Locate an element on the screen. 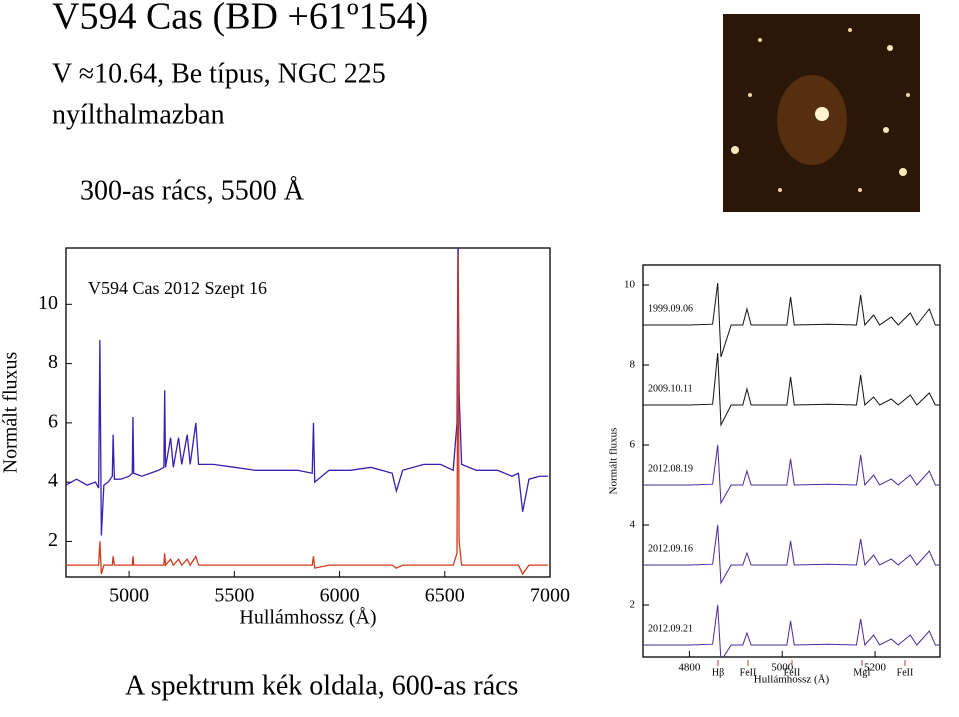  slide-title: V594 Cas (BD +61º154) is located at coordinates (240, 19).